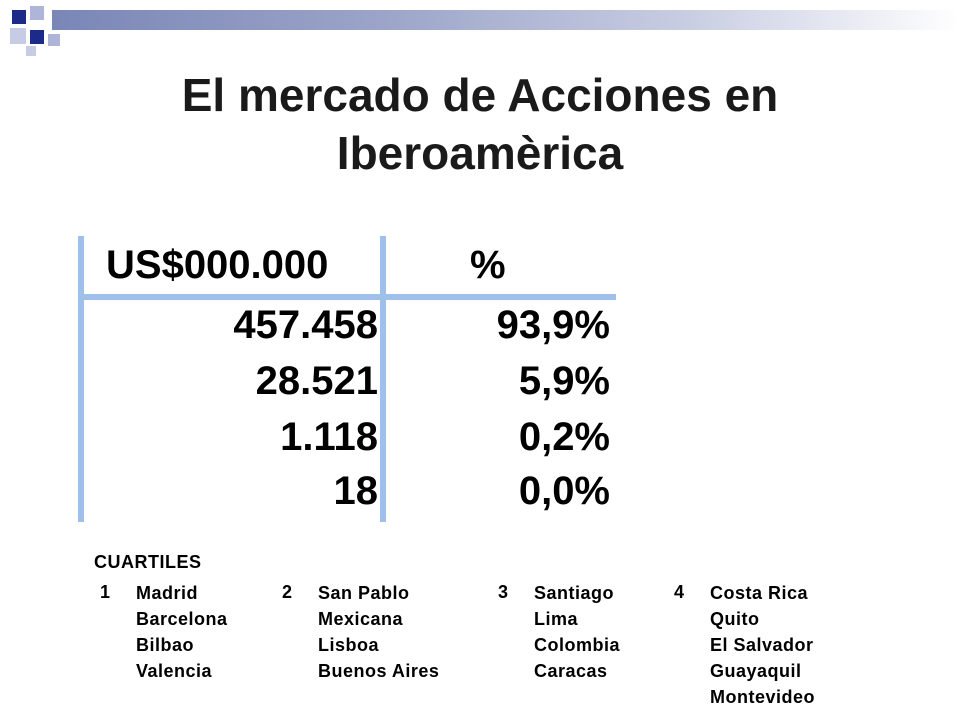 This screenshot has height=720, width=960. What do you see at coordinates (347, 297) in the screenshot?
I see `table-header-rule` at bounding box center [347, 297].